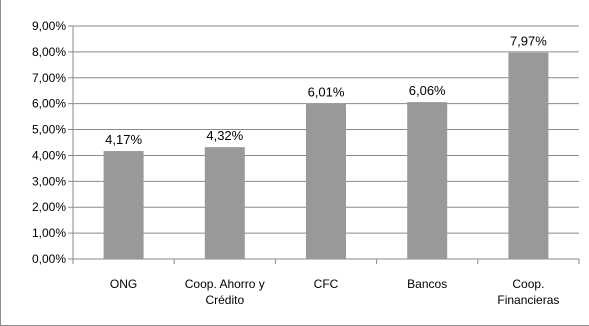 This screenshot has width=589, height=326. I want to click on y-tick-label: 2,00%, so click(49, 207).